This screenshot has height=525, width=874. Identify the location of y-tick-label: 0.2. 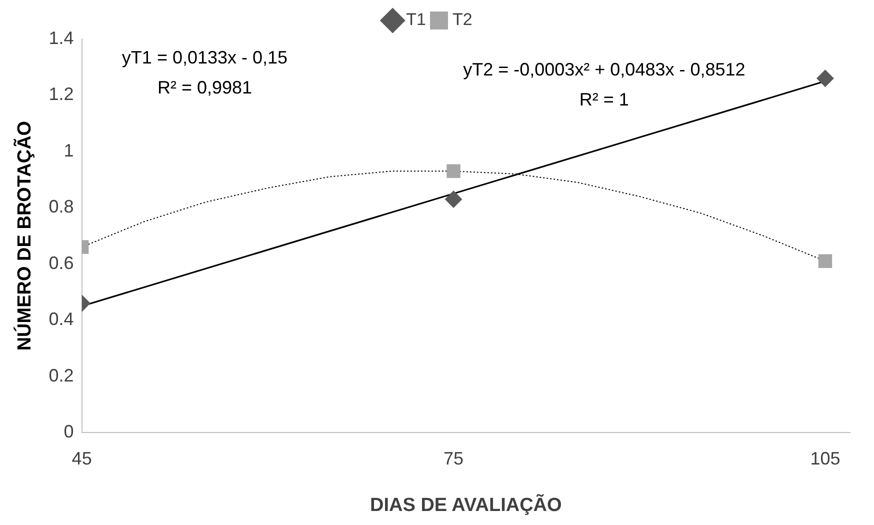
(61, 375).